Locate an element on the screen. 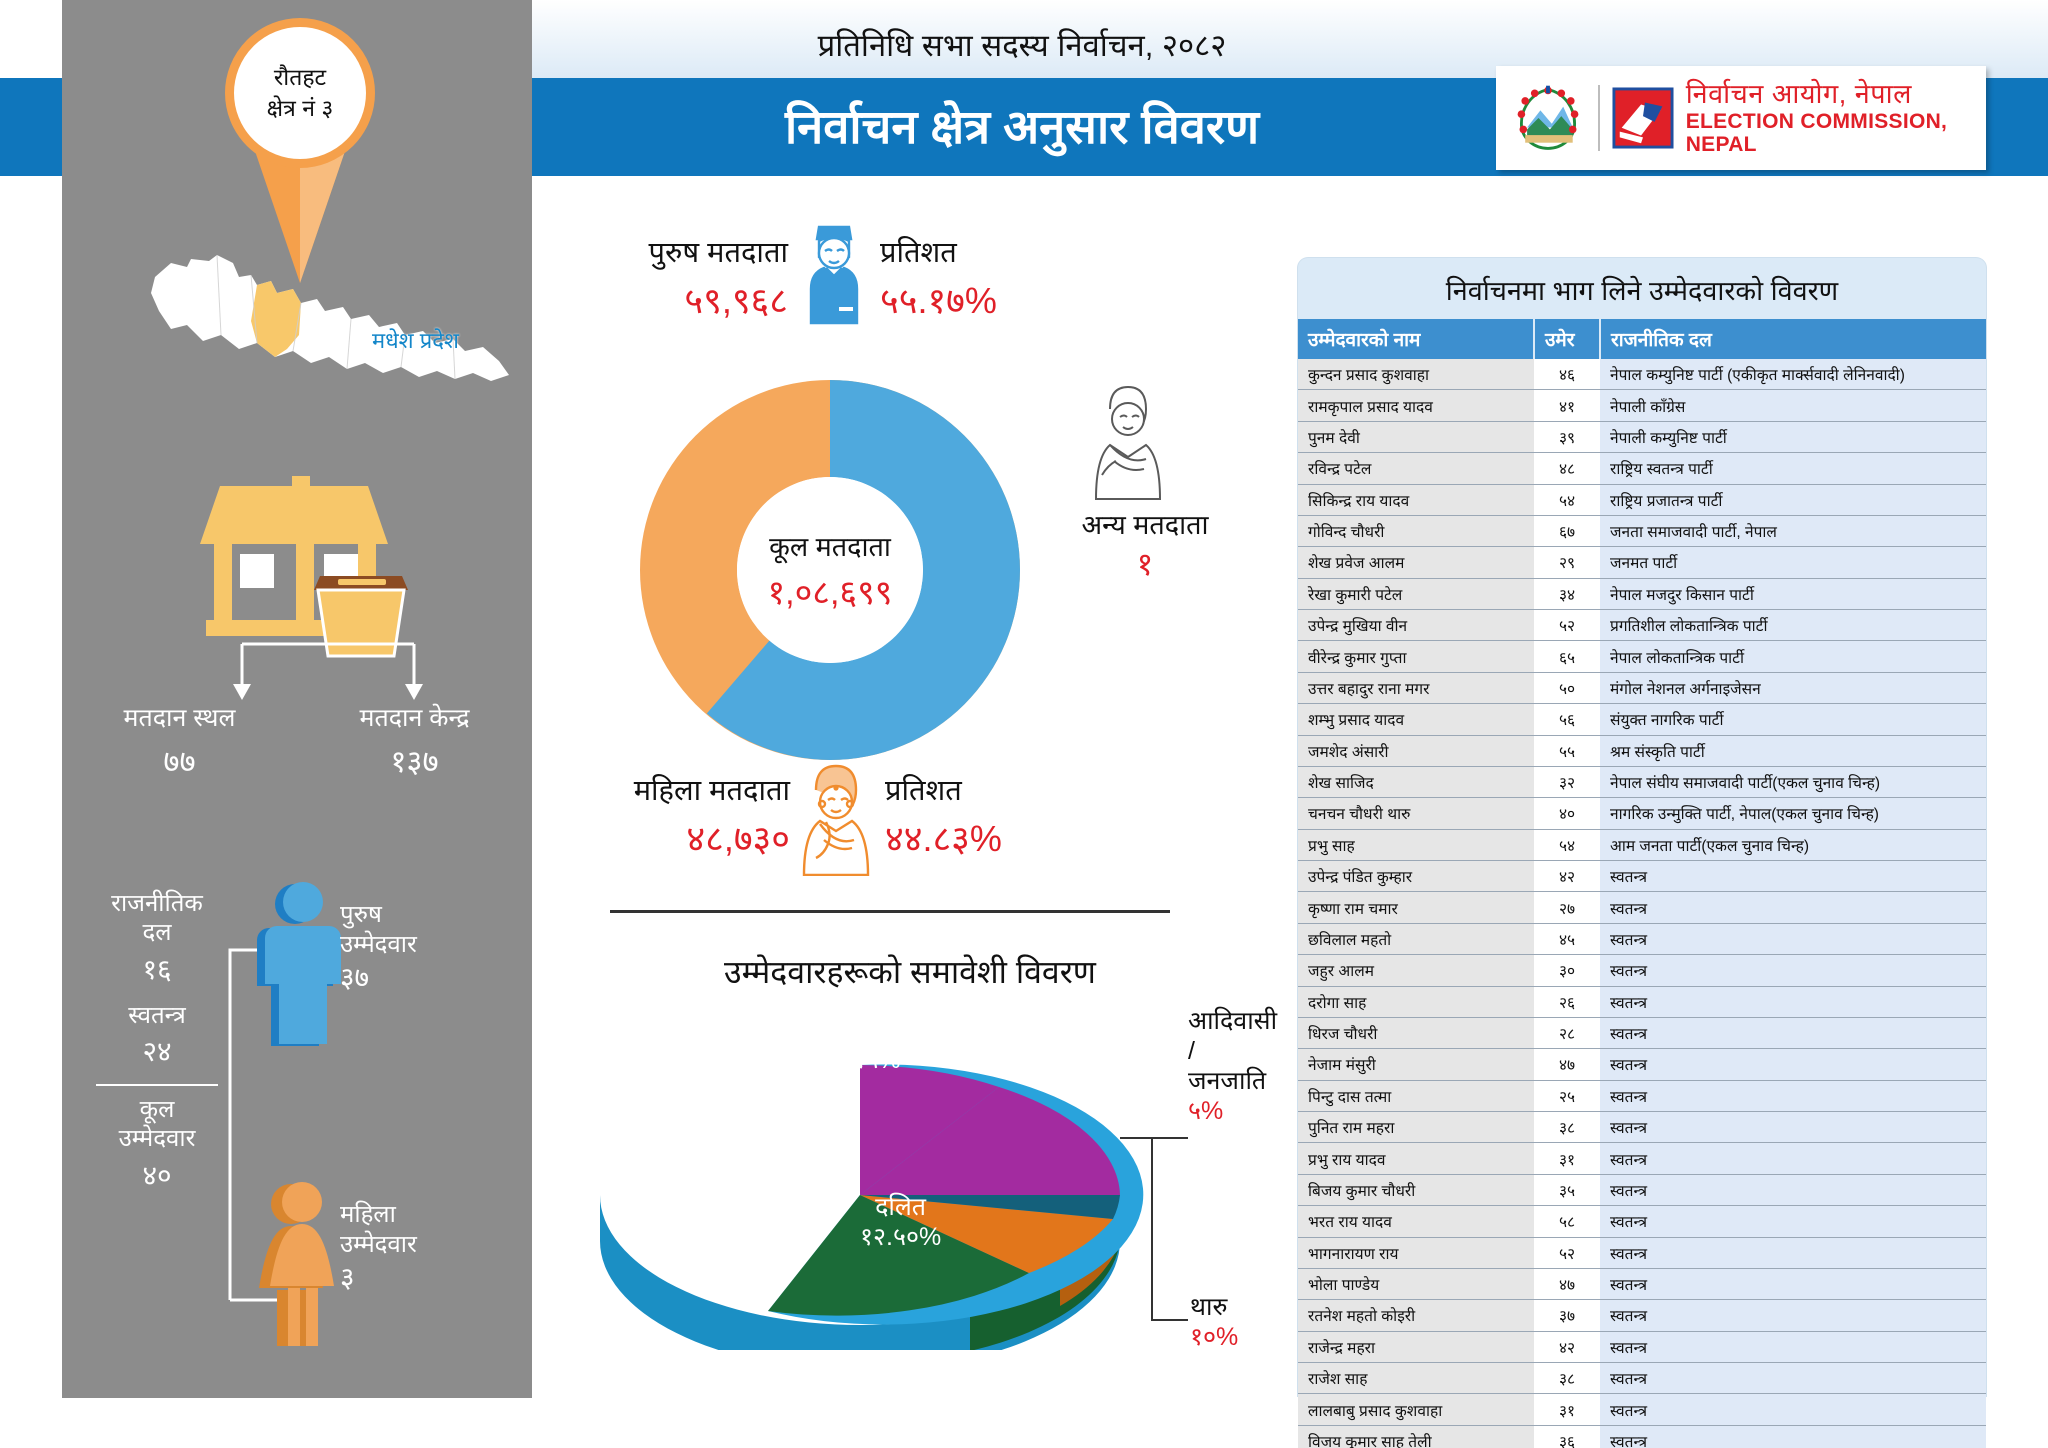  male-percent-value: ५५.१७% is located at coordinates (938, 300).